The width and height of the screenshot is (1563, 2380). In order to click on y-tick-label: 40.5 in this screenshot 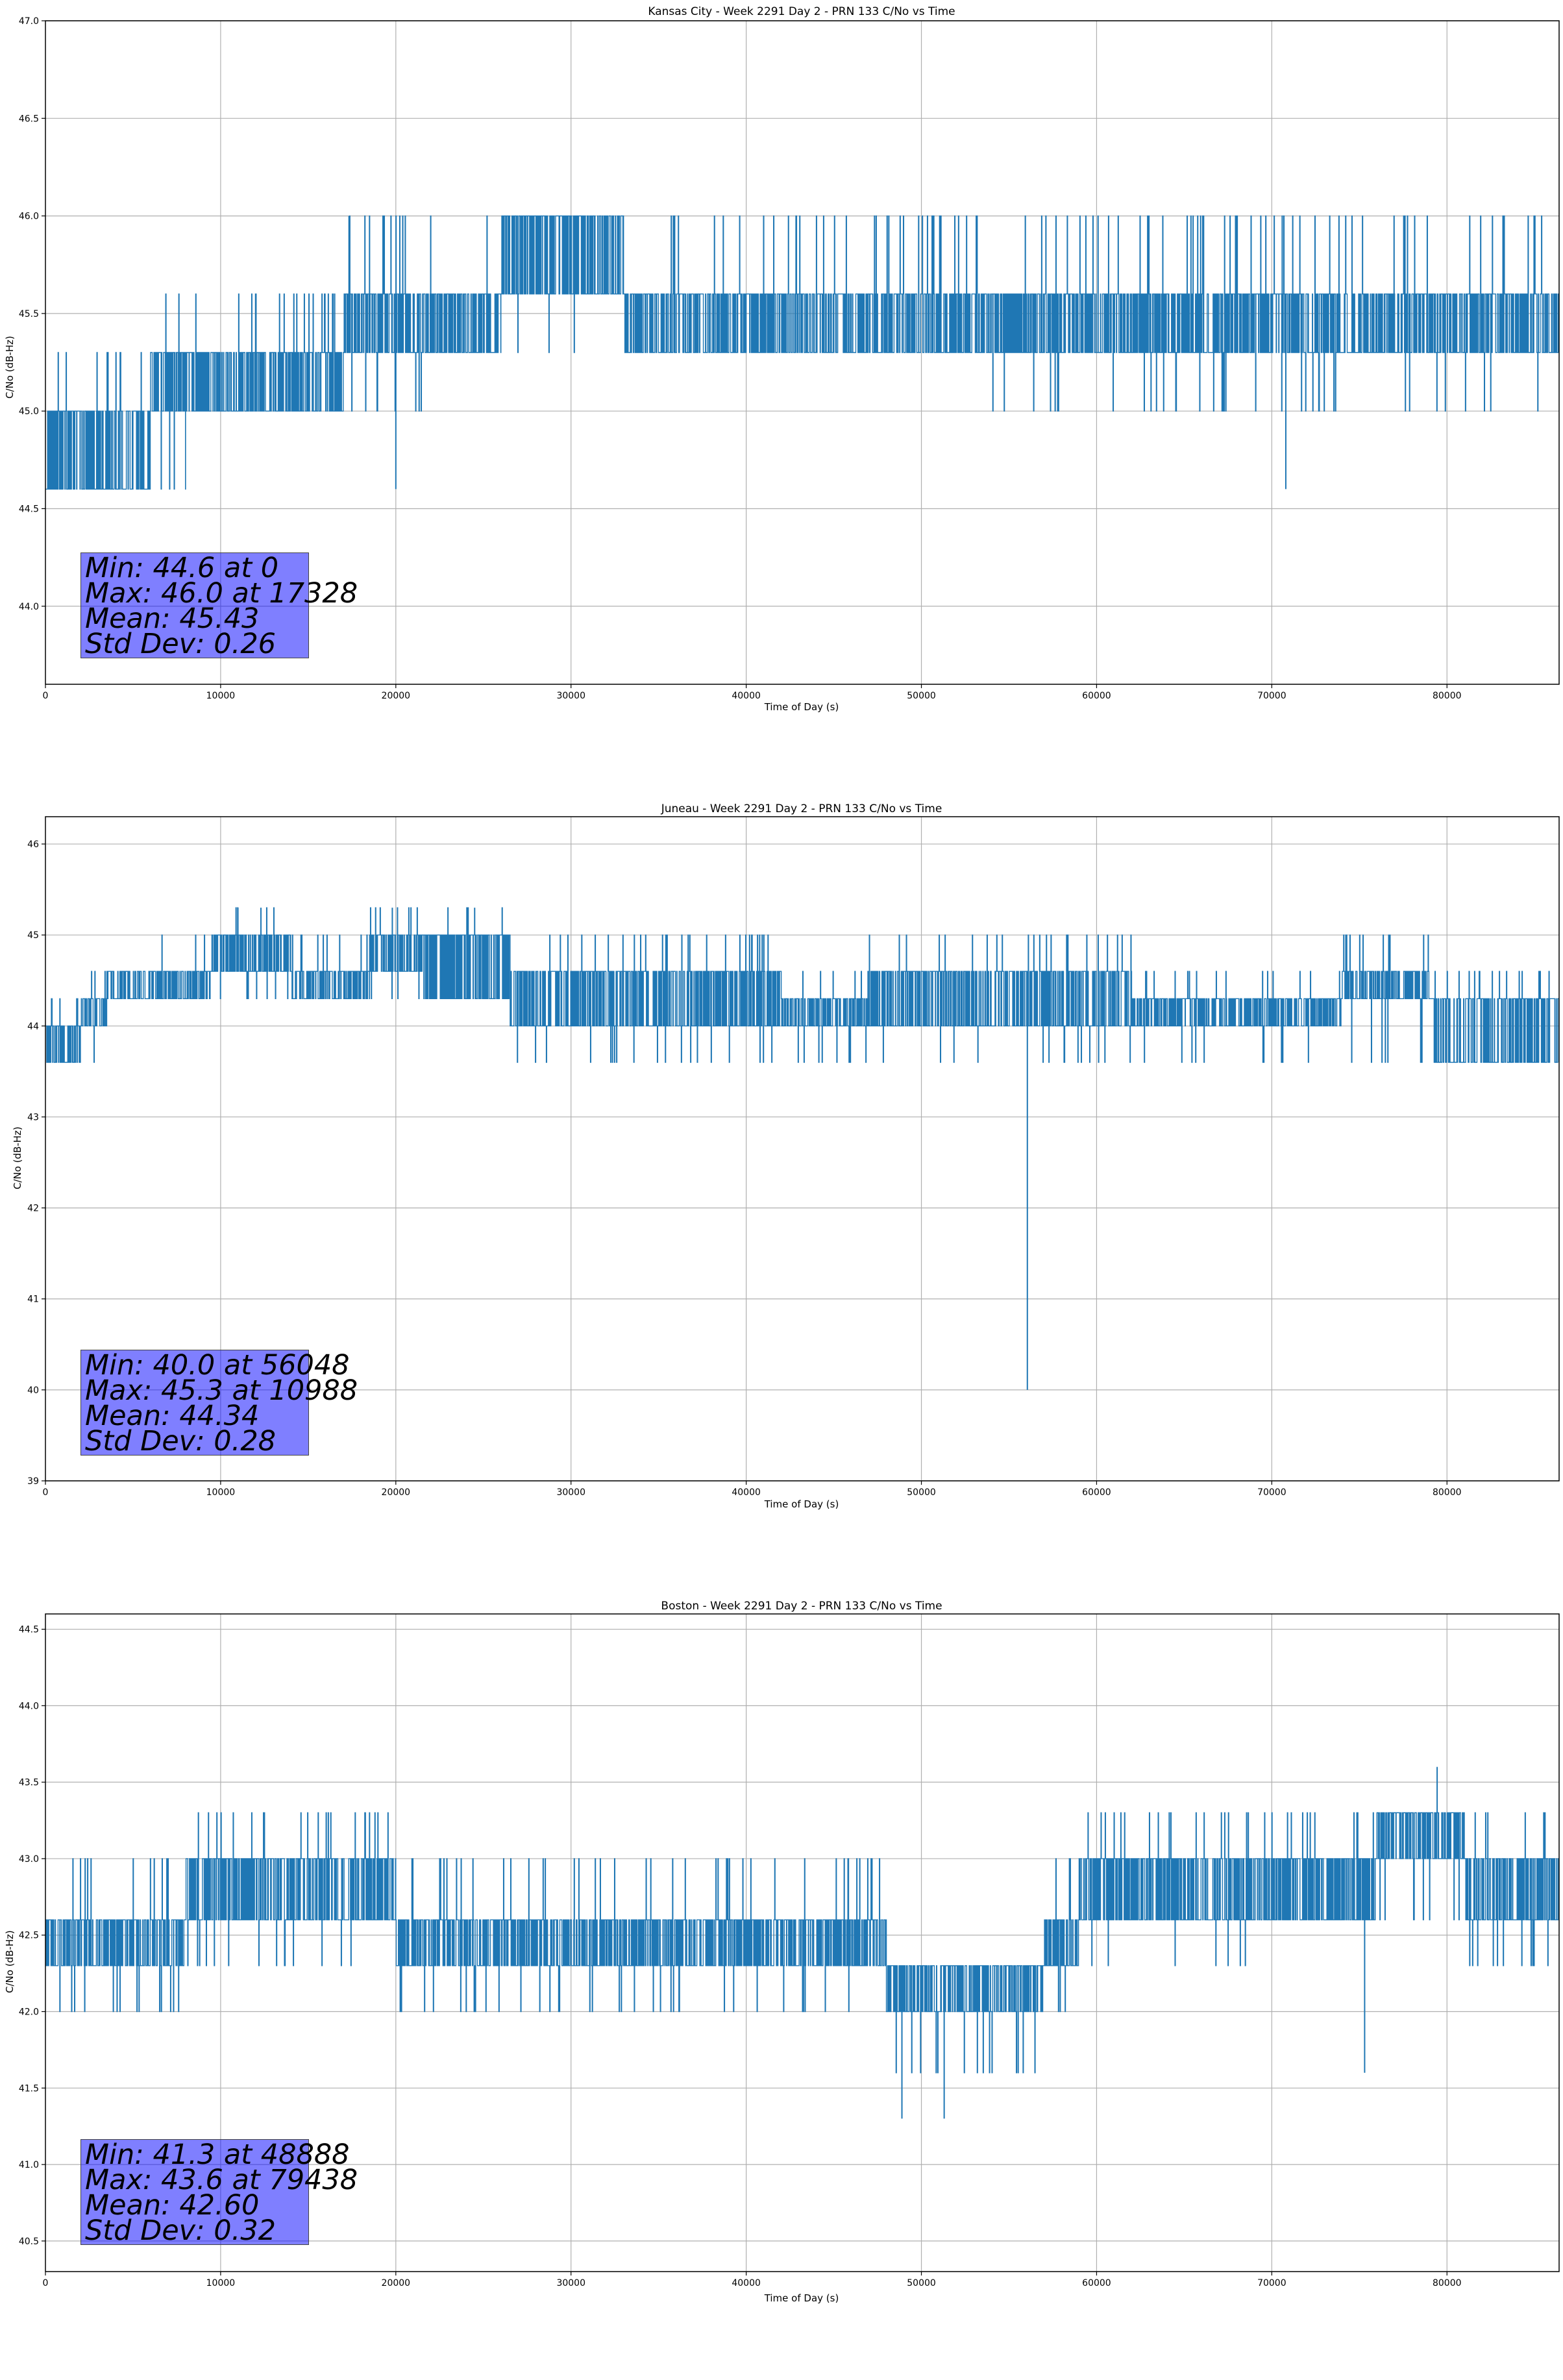, I will do `click(29, 2242)`.